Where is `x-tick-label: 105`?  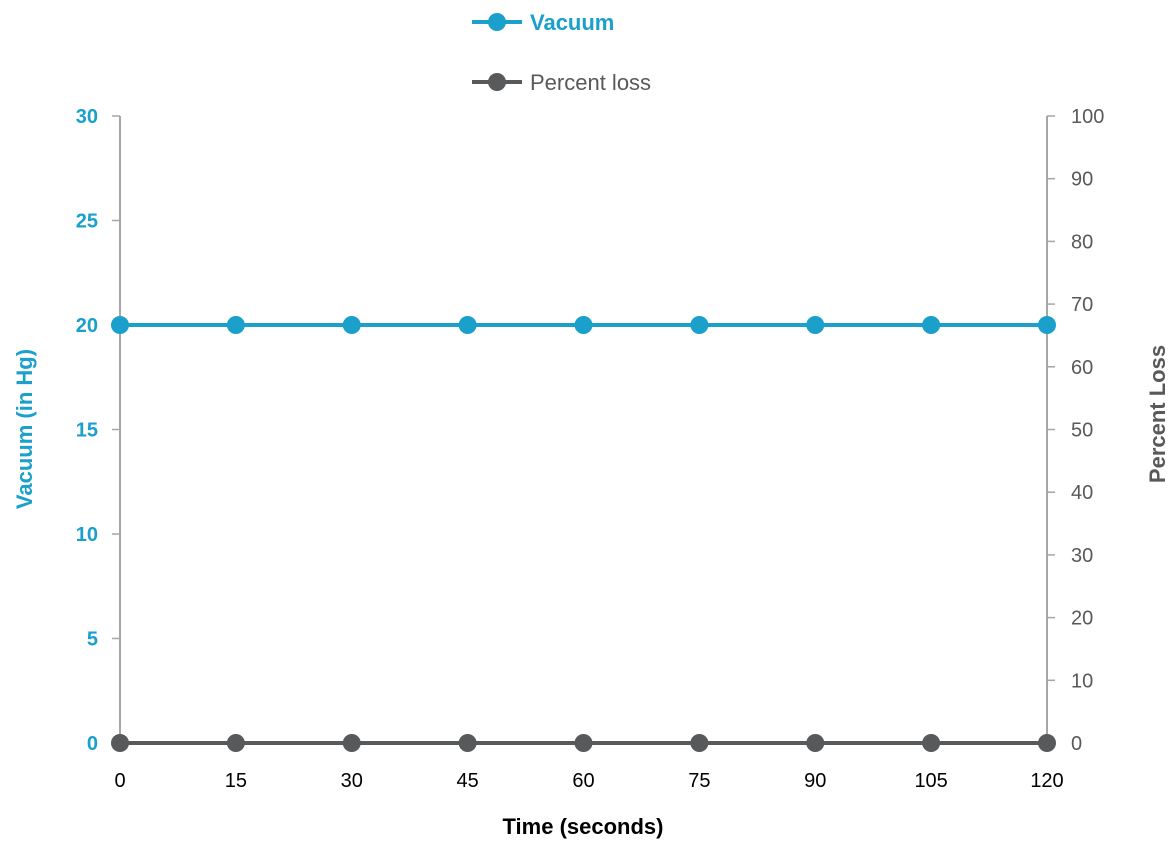 x-tick-label: 105 is located at coordinates (930, 781).